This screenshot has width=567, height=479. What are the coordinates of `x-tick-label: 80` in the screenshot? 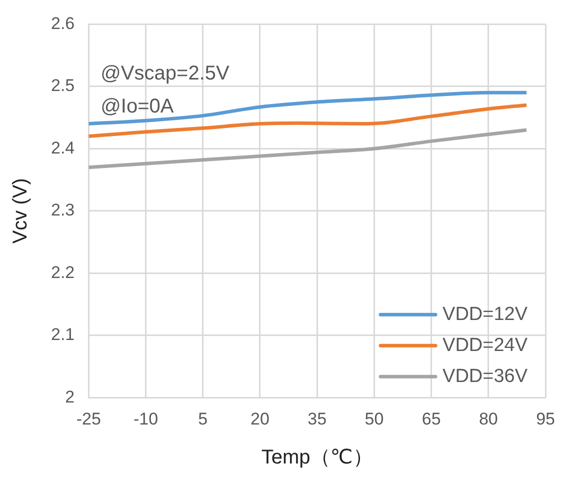 It's located at (488, 418).